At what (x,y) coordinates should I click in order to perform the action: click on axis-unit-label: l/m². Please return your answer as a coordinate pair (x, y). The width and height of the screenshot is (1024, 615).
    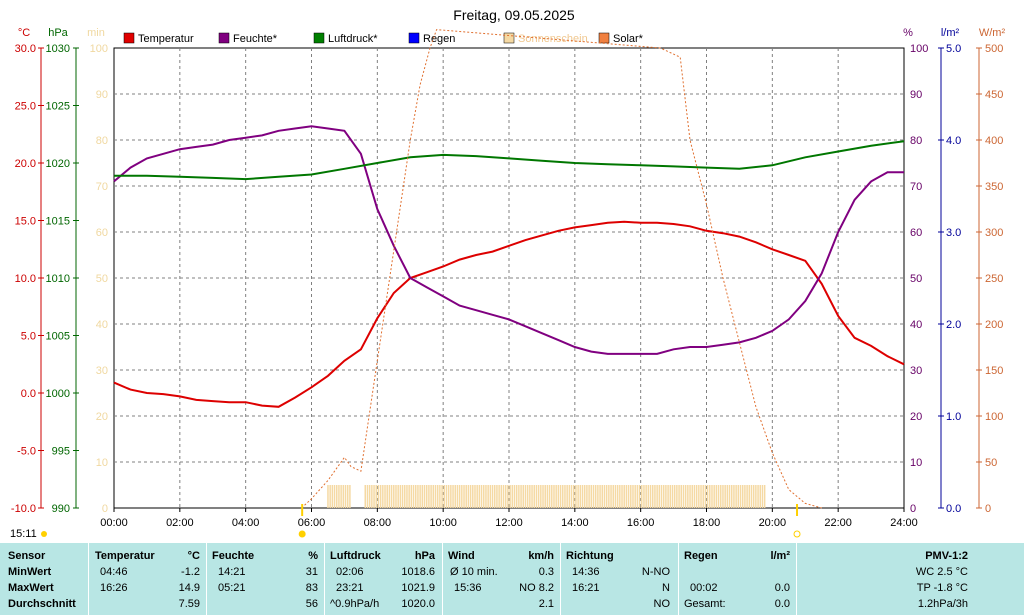
    Looking at the image, I should click on (950, 33).